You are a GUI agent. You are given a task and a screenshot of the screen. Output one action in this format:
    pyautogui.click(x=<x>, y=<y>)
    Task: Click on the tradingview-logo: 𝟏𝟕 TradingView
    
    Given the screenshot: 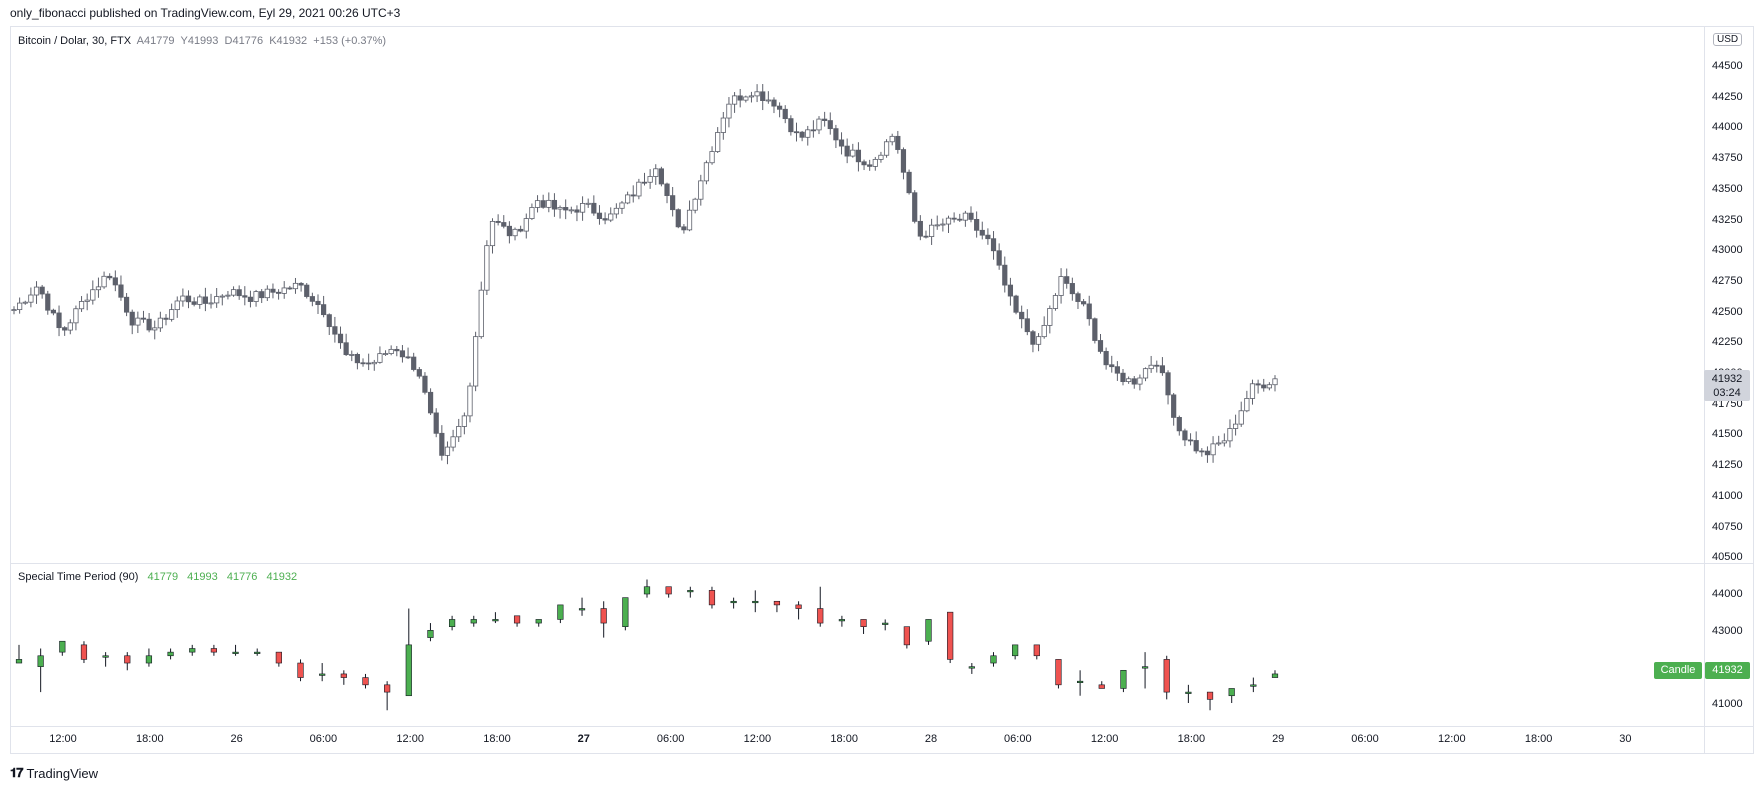 What is the action you would take?
    pyautogui.click(x=54, y=773)
    